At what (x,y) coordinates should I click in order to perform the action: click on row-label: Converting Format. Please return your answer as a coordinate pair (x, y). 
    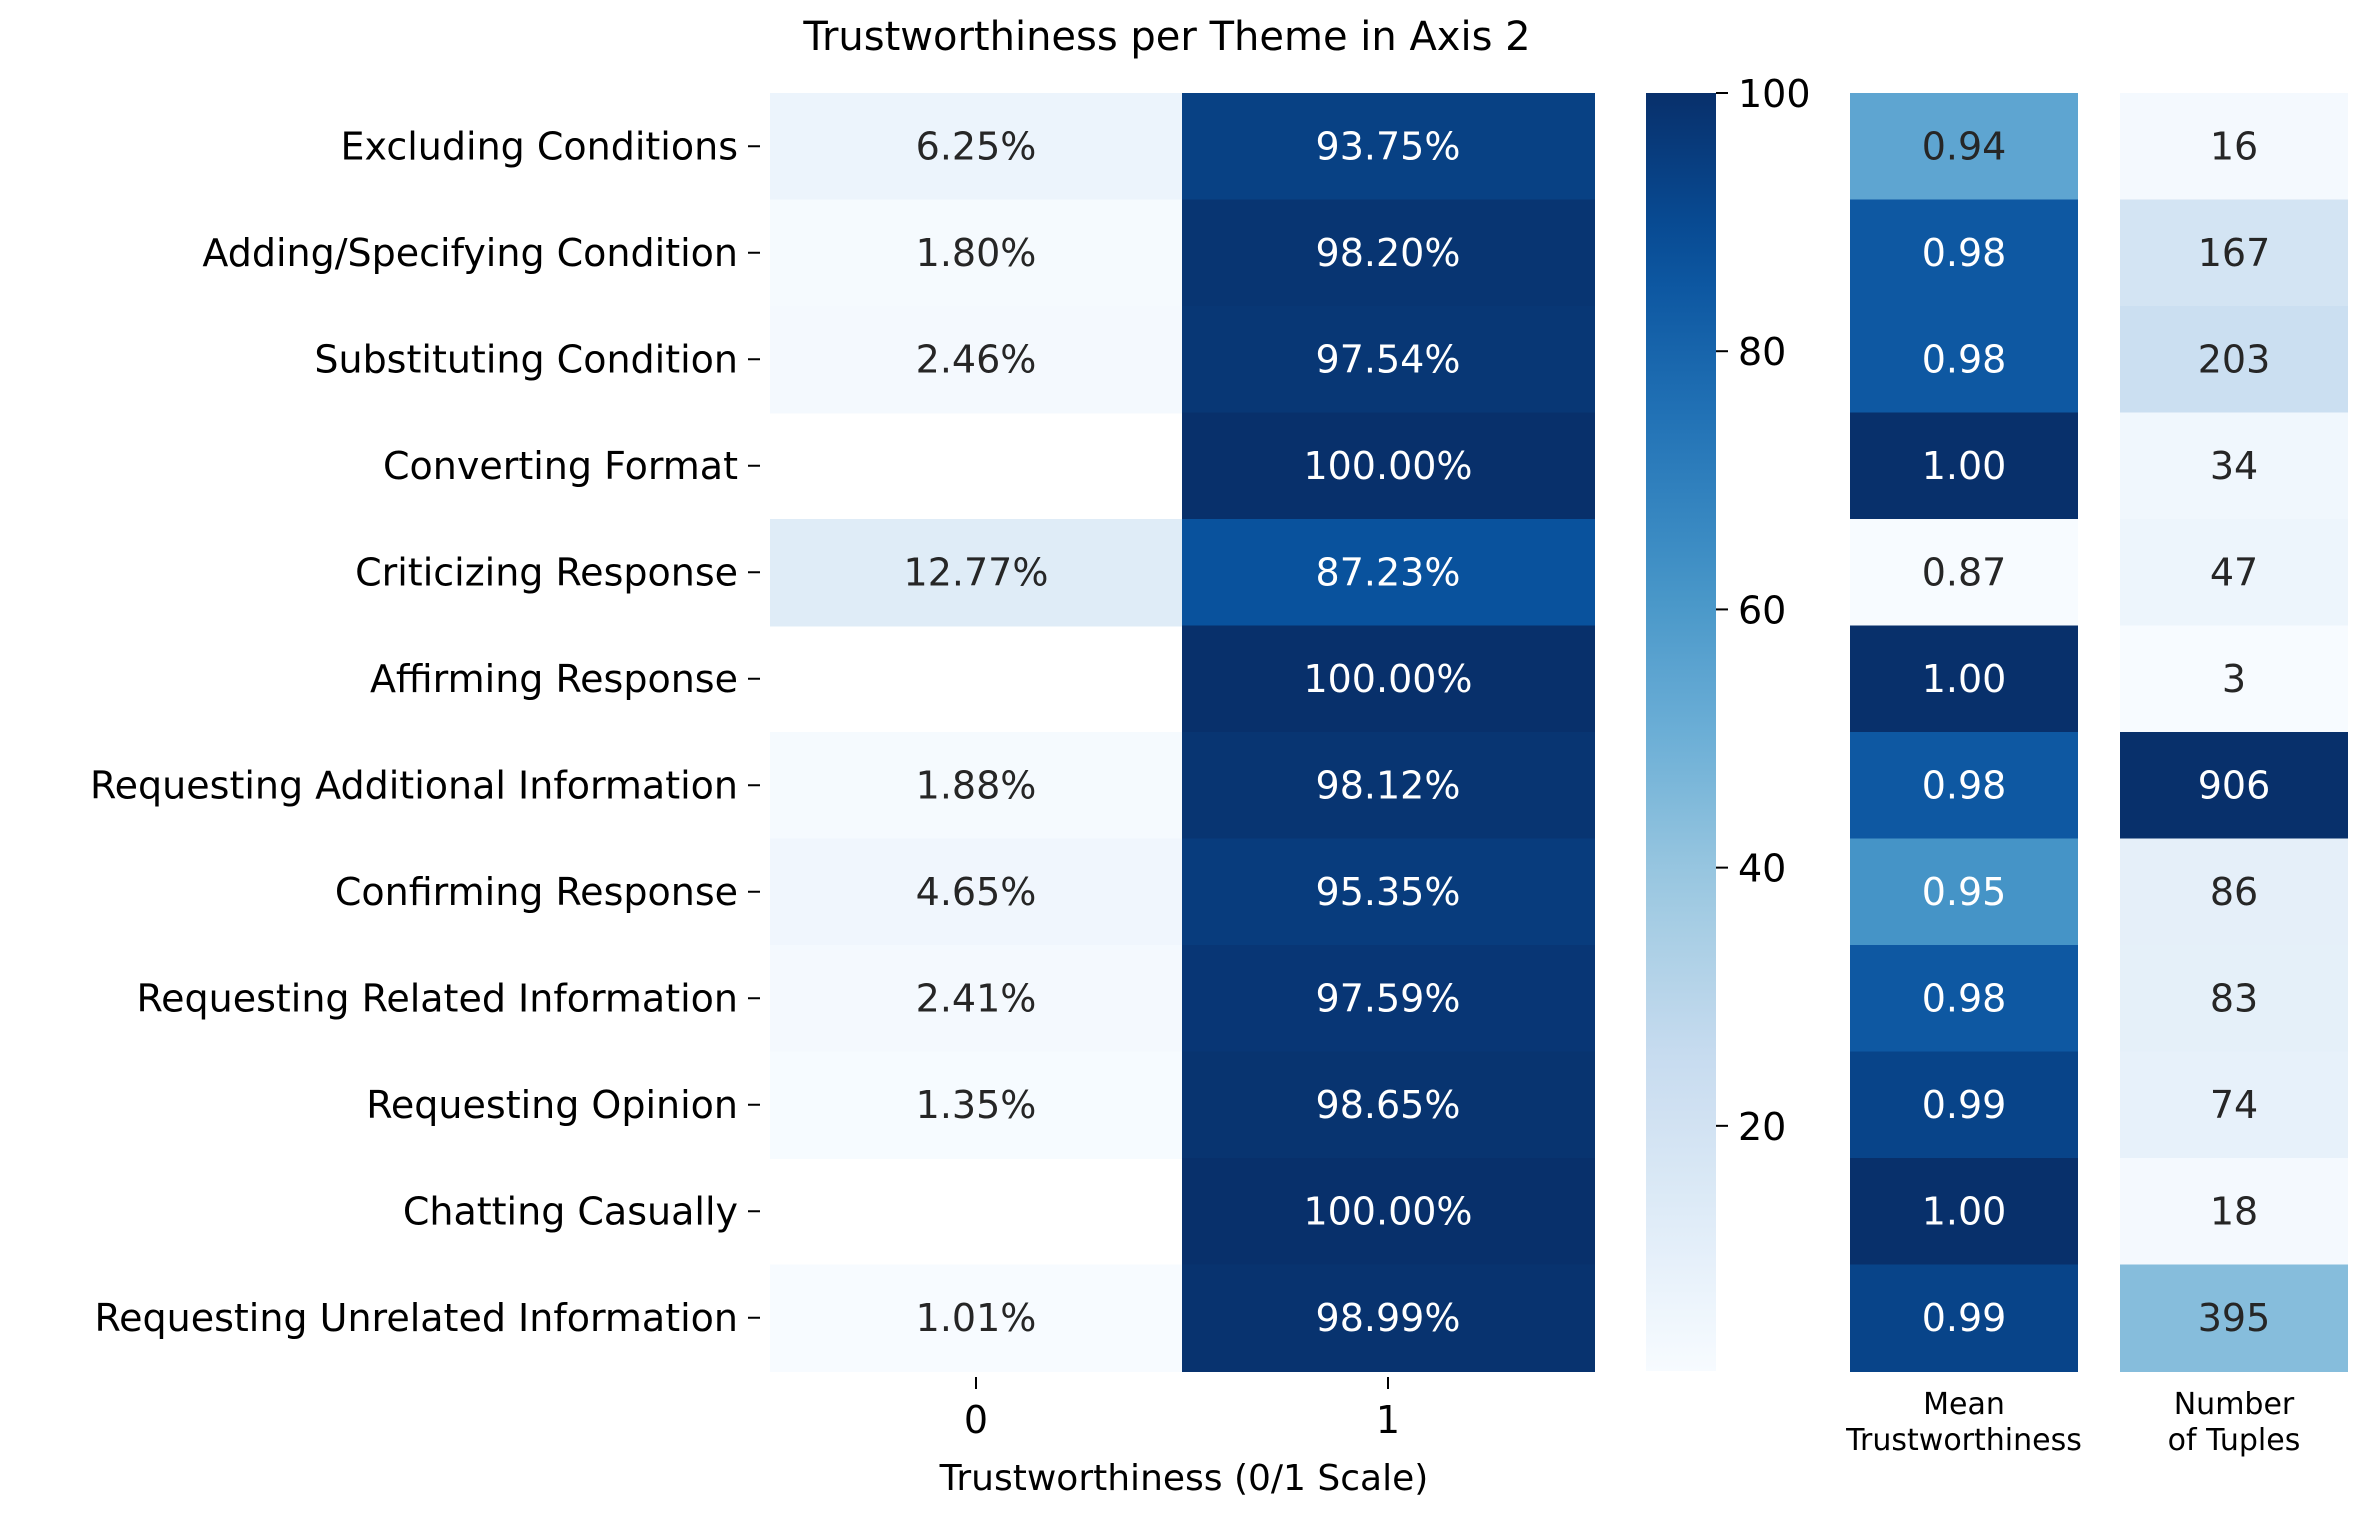
    Looking at the image, I should click on (560, 466).